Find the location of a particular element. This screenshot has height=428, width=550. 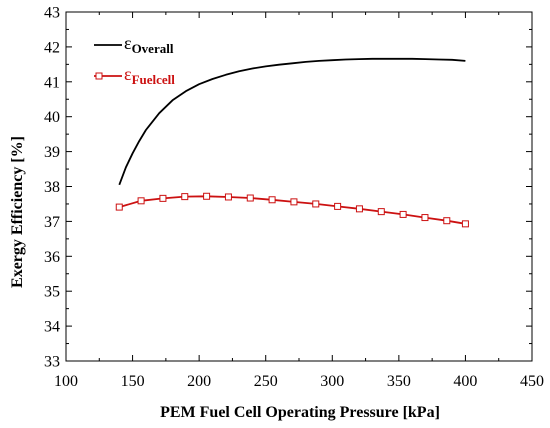

y-tick-label: 40 is located at coordinates (52, 117).